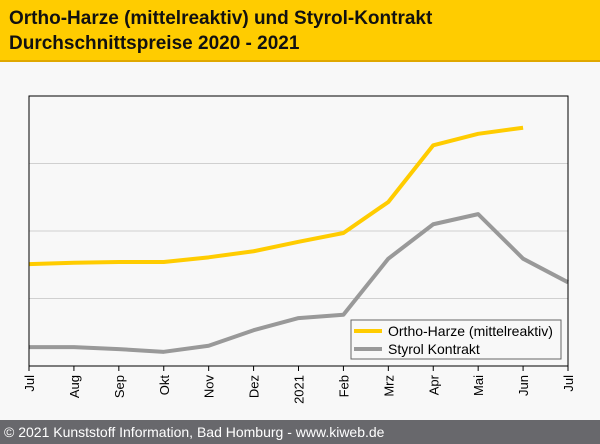  Describe the element at coordinates (478, 385) in the screenshot. I see `x-tick-label: Mai` at that location.